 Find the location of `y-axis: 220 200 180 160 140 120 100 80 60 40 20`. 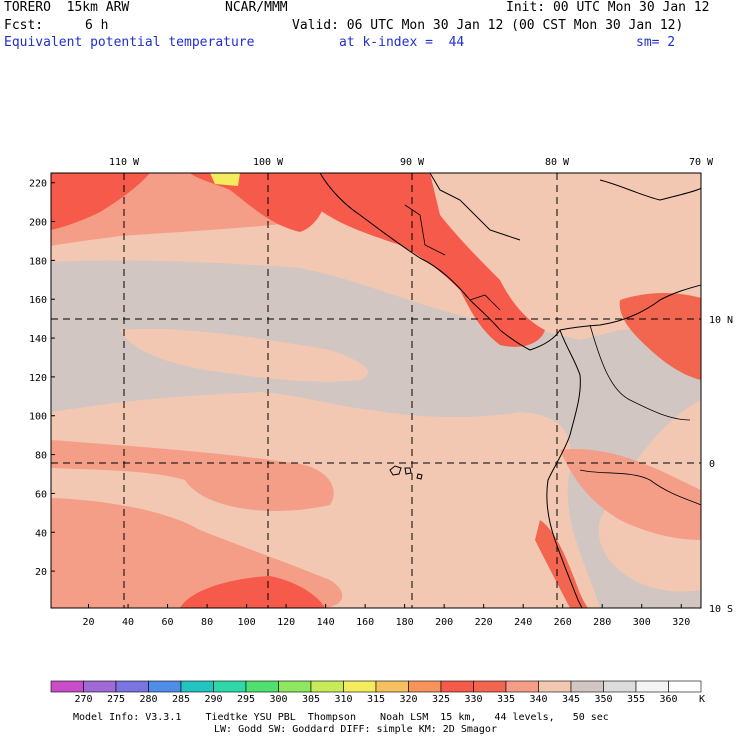

y-axis: 220 200 180 160 140 120 100 80 60 40 20 is located at coordinates (42, 378).